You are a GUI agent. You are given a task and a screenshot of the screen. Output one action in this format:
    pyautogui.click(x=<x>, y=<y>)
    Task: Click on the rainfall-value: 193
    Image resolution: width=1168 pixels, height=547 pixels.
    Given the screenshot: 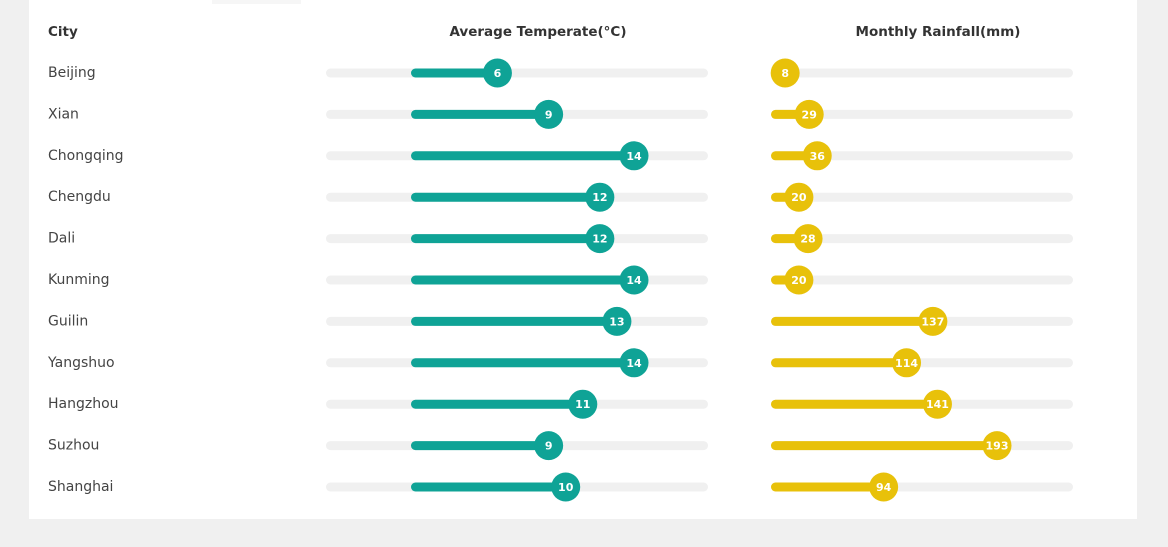 What is the action you would take?
    pyautogui.click(x=997, y=446)
    